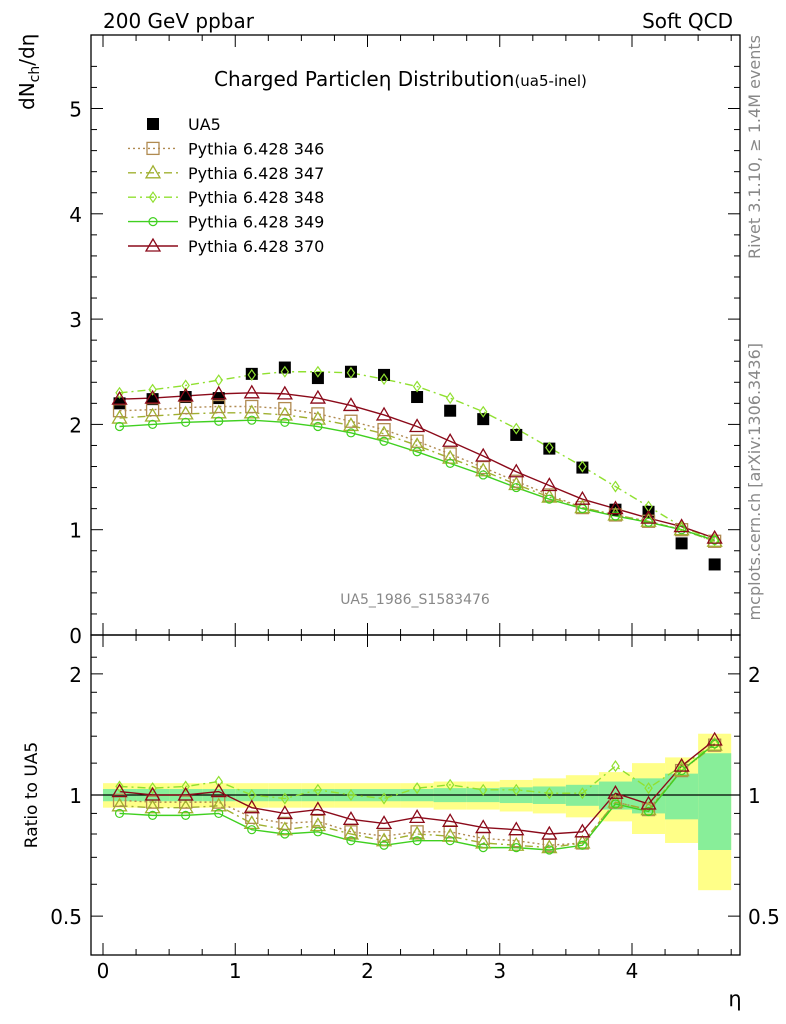 The height and width of the screenshot is (1024, 786). I want to click on main-y-tick-label: 4, so click(75, 215).